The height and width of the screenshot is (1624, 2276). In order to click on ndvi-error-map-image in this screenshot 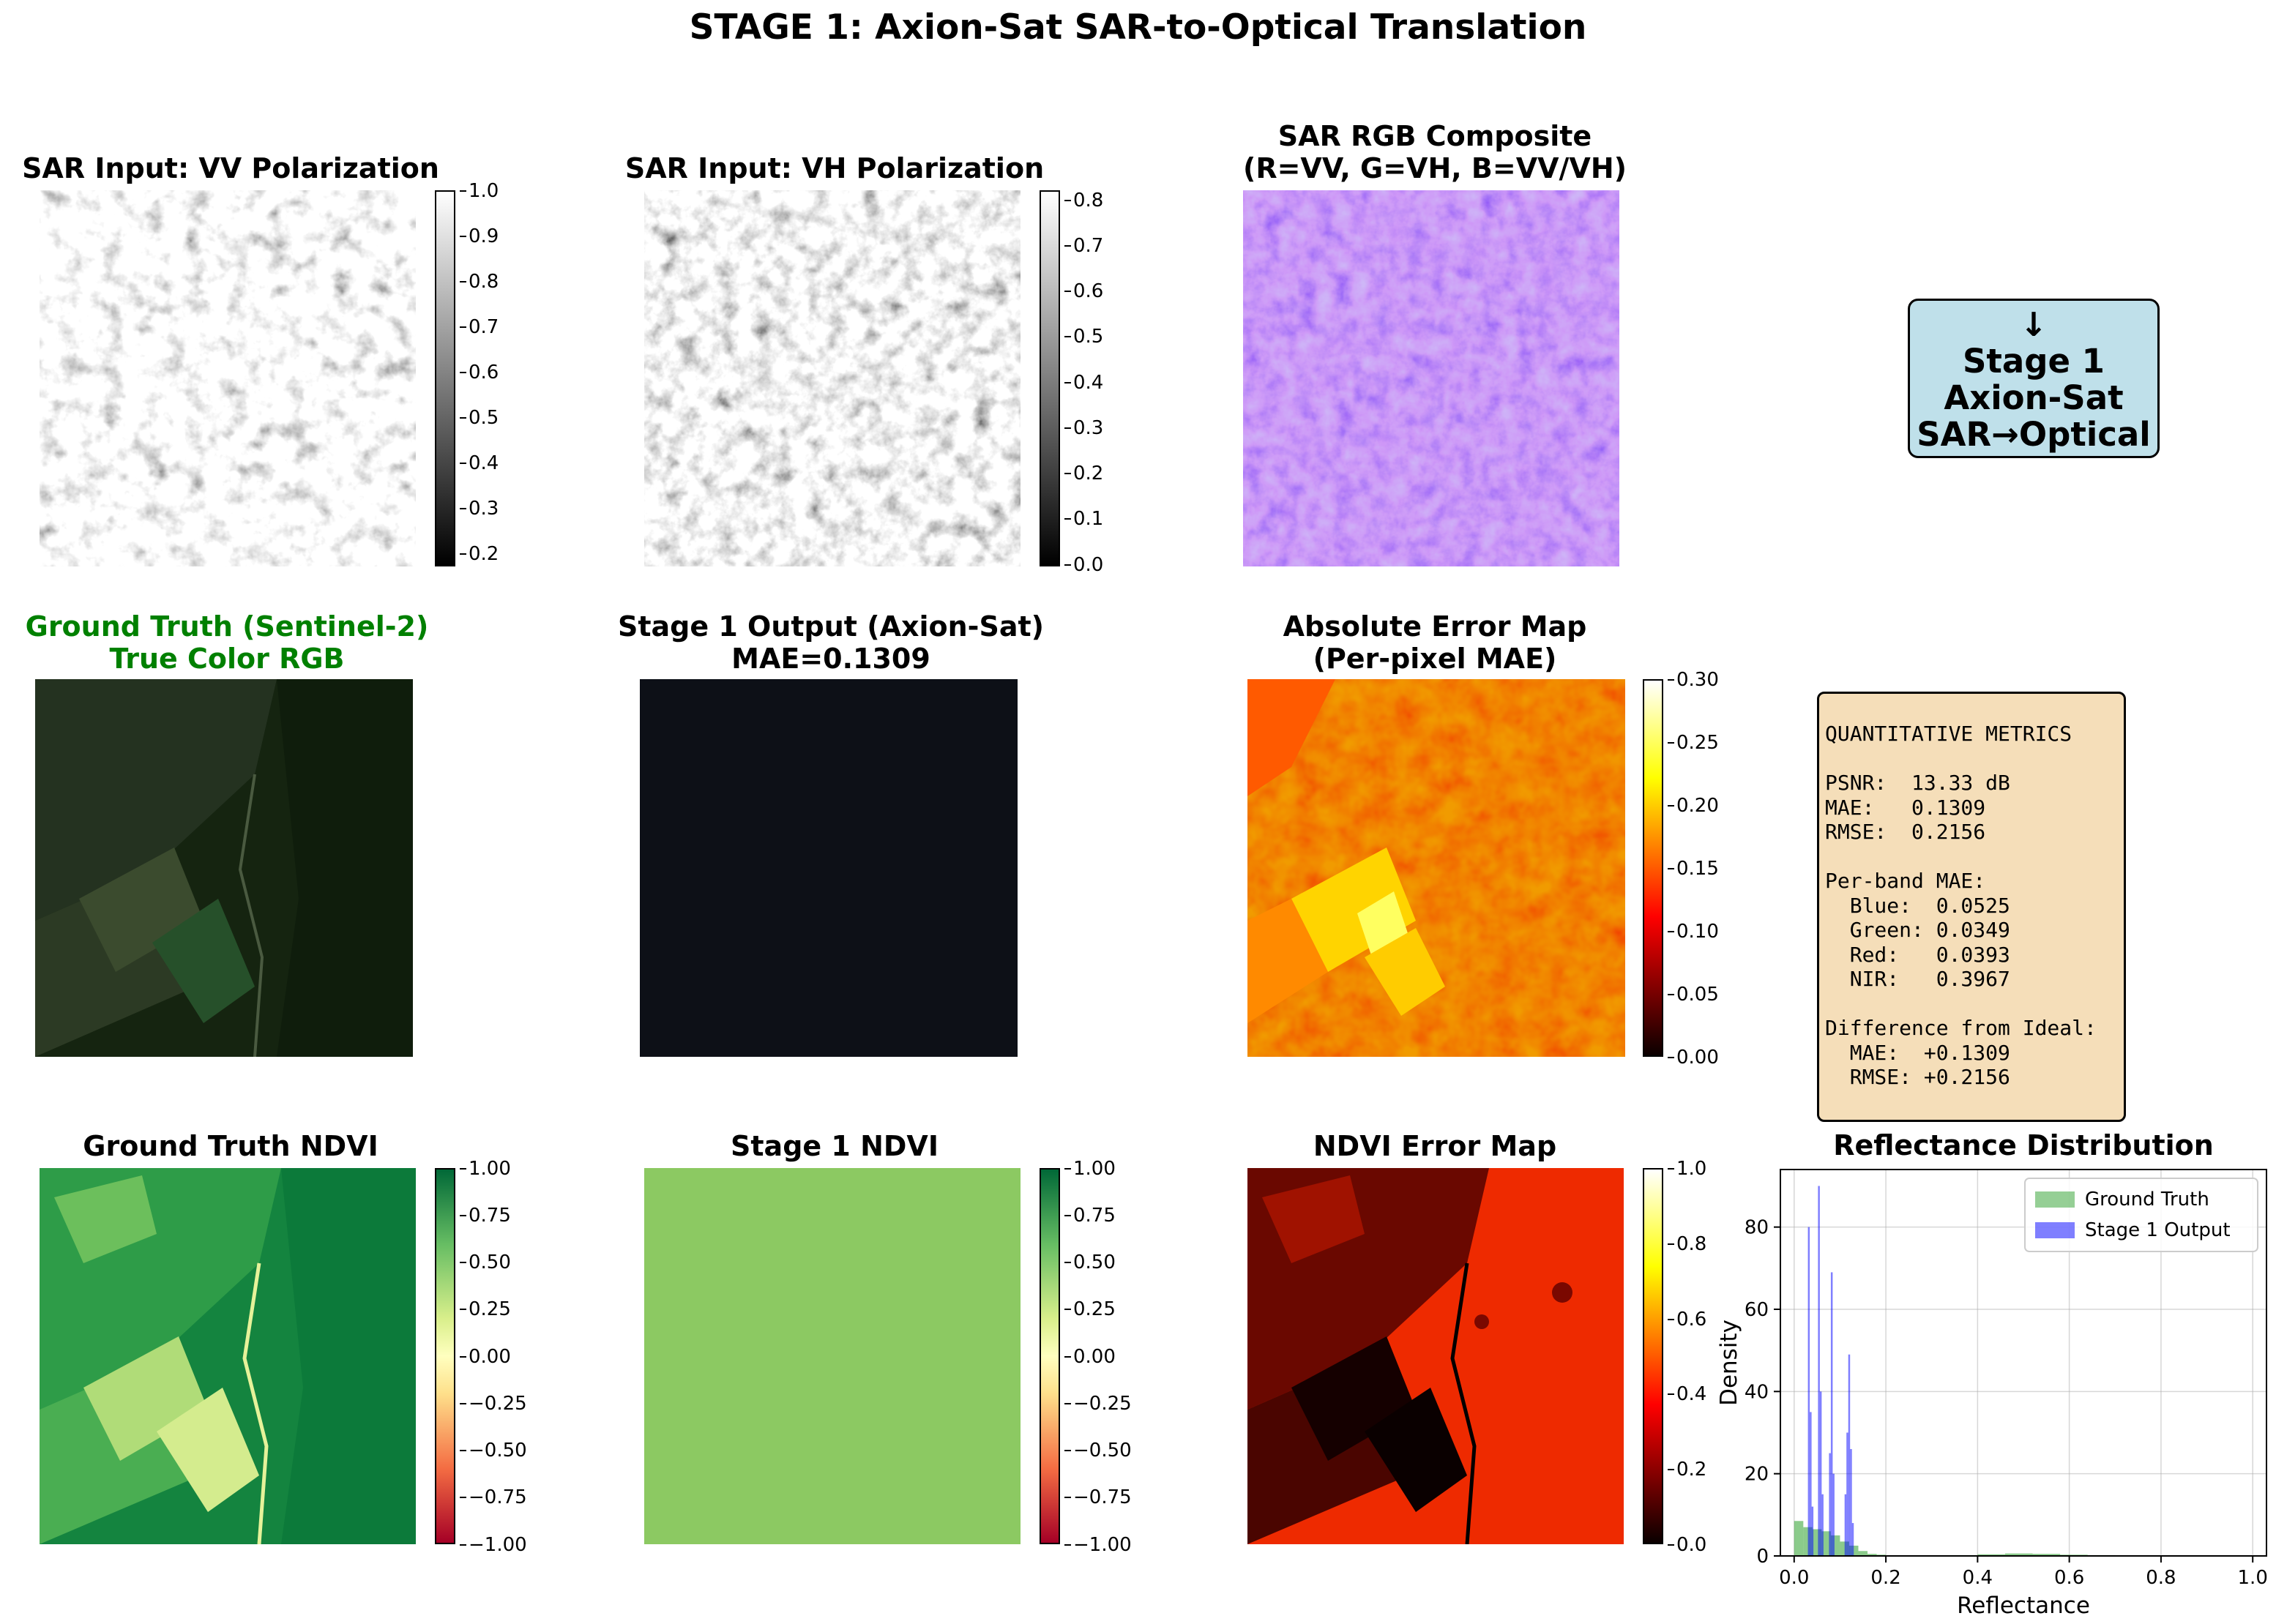, I will do `click(1435, 1356)`.